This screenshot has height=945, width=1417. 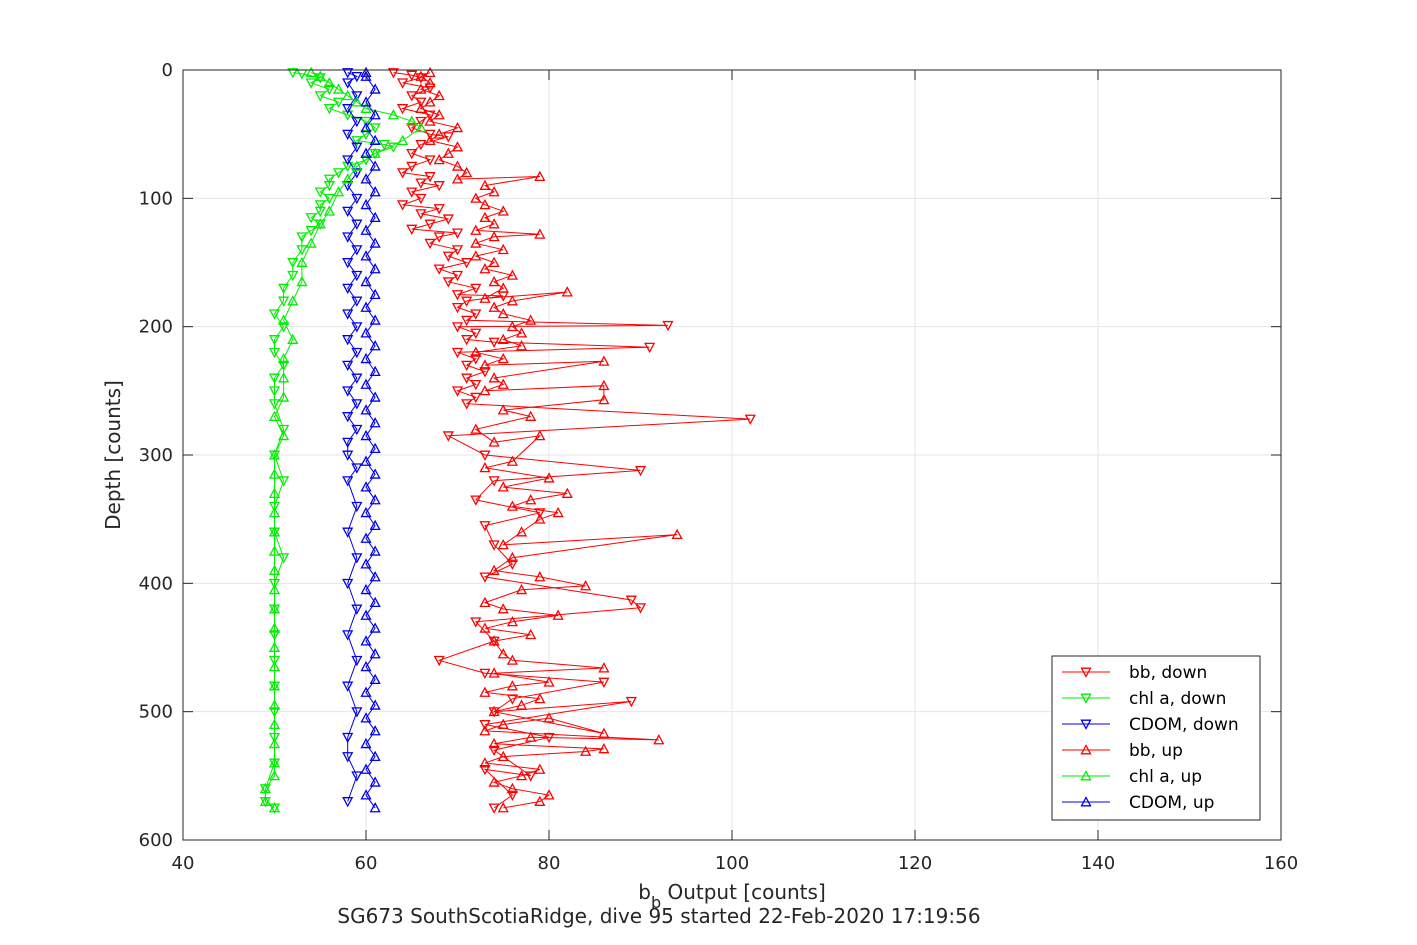 What do you see at coordinates (1281, 863) in the screenshot?
I see `x-tick-label: 160` at bounding box center [1281, 863].